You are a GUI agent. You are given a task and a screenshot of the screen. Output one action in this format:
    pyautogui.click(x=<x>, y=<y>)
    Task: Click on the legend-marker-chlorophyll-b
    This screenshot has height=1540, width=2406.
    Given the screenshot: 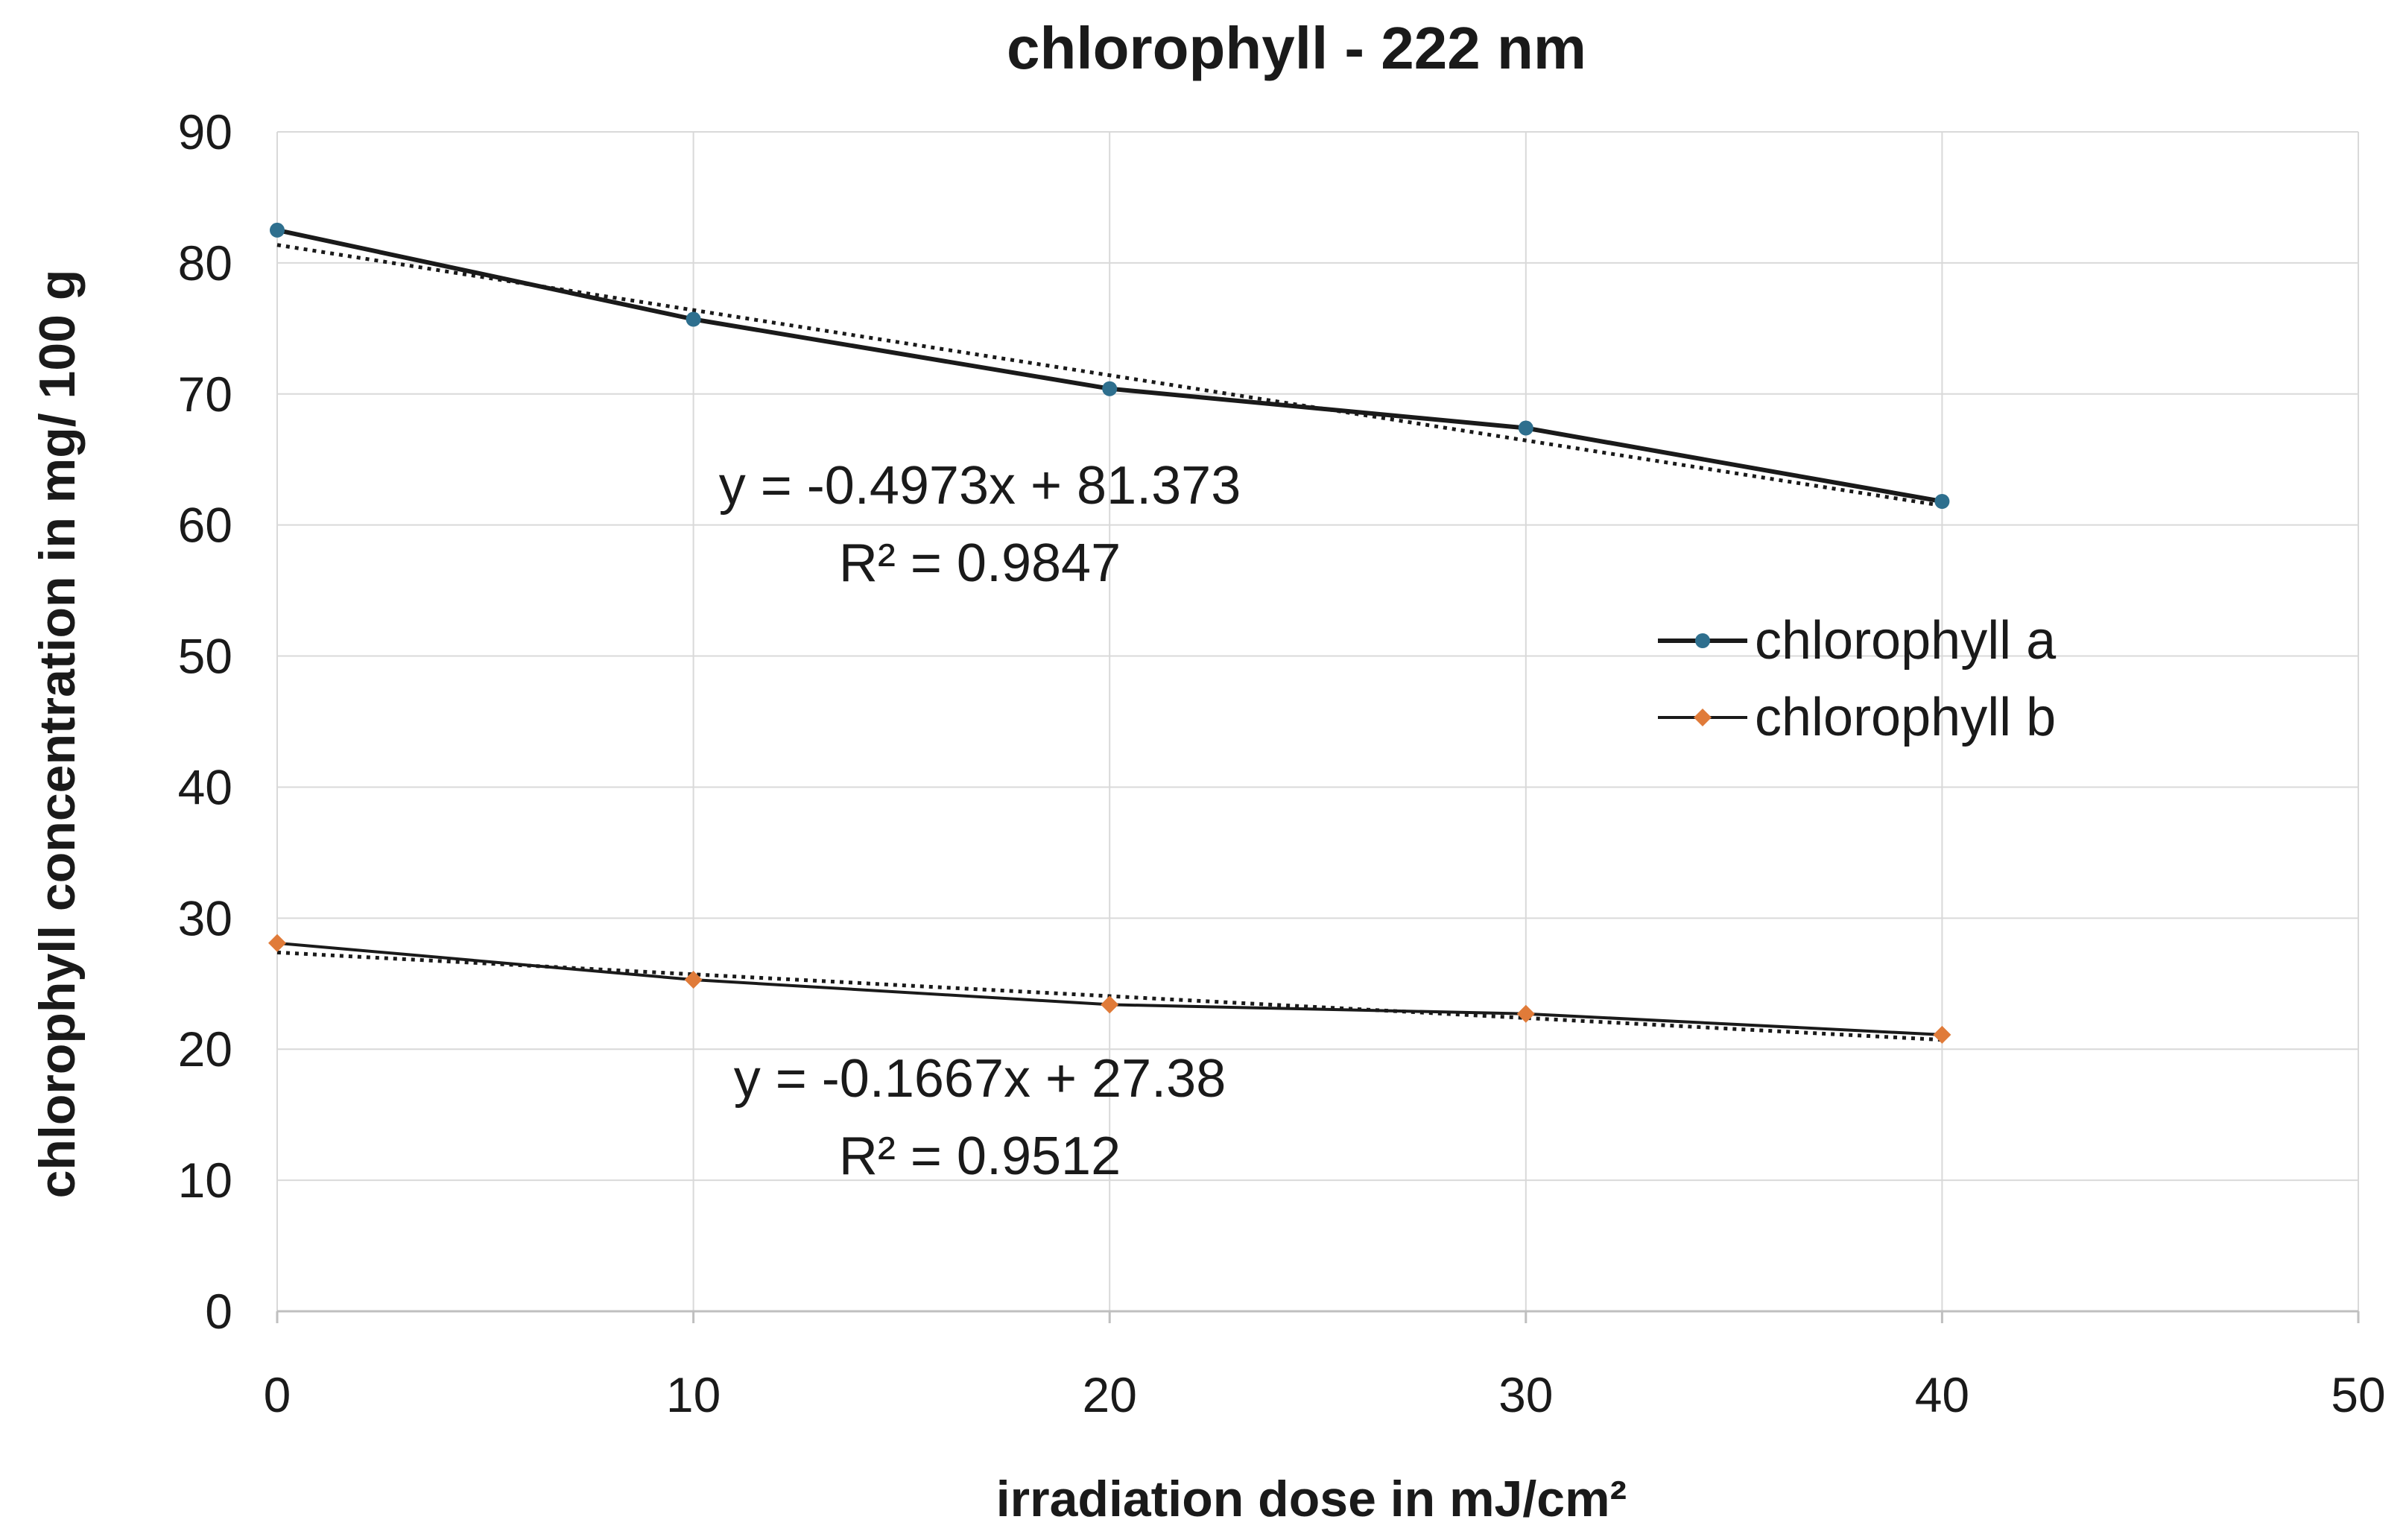 What is the action you would take?
    pyautogui.click(x=1703, y=717)
    